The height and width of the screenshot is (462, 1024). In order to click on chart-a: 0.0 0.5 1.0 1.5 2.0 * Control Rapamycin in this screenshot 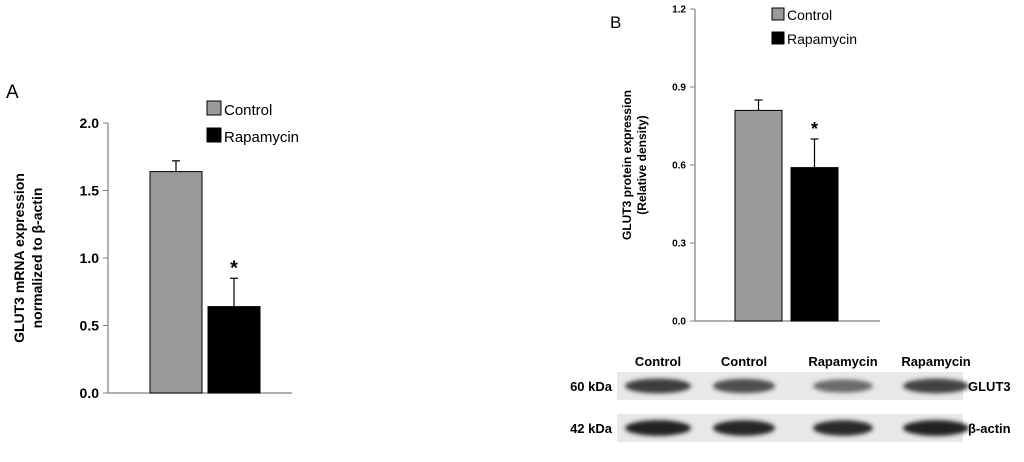, I will do `click(189, 250)`.